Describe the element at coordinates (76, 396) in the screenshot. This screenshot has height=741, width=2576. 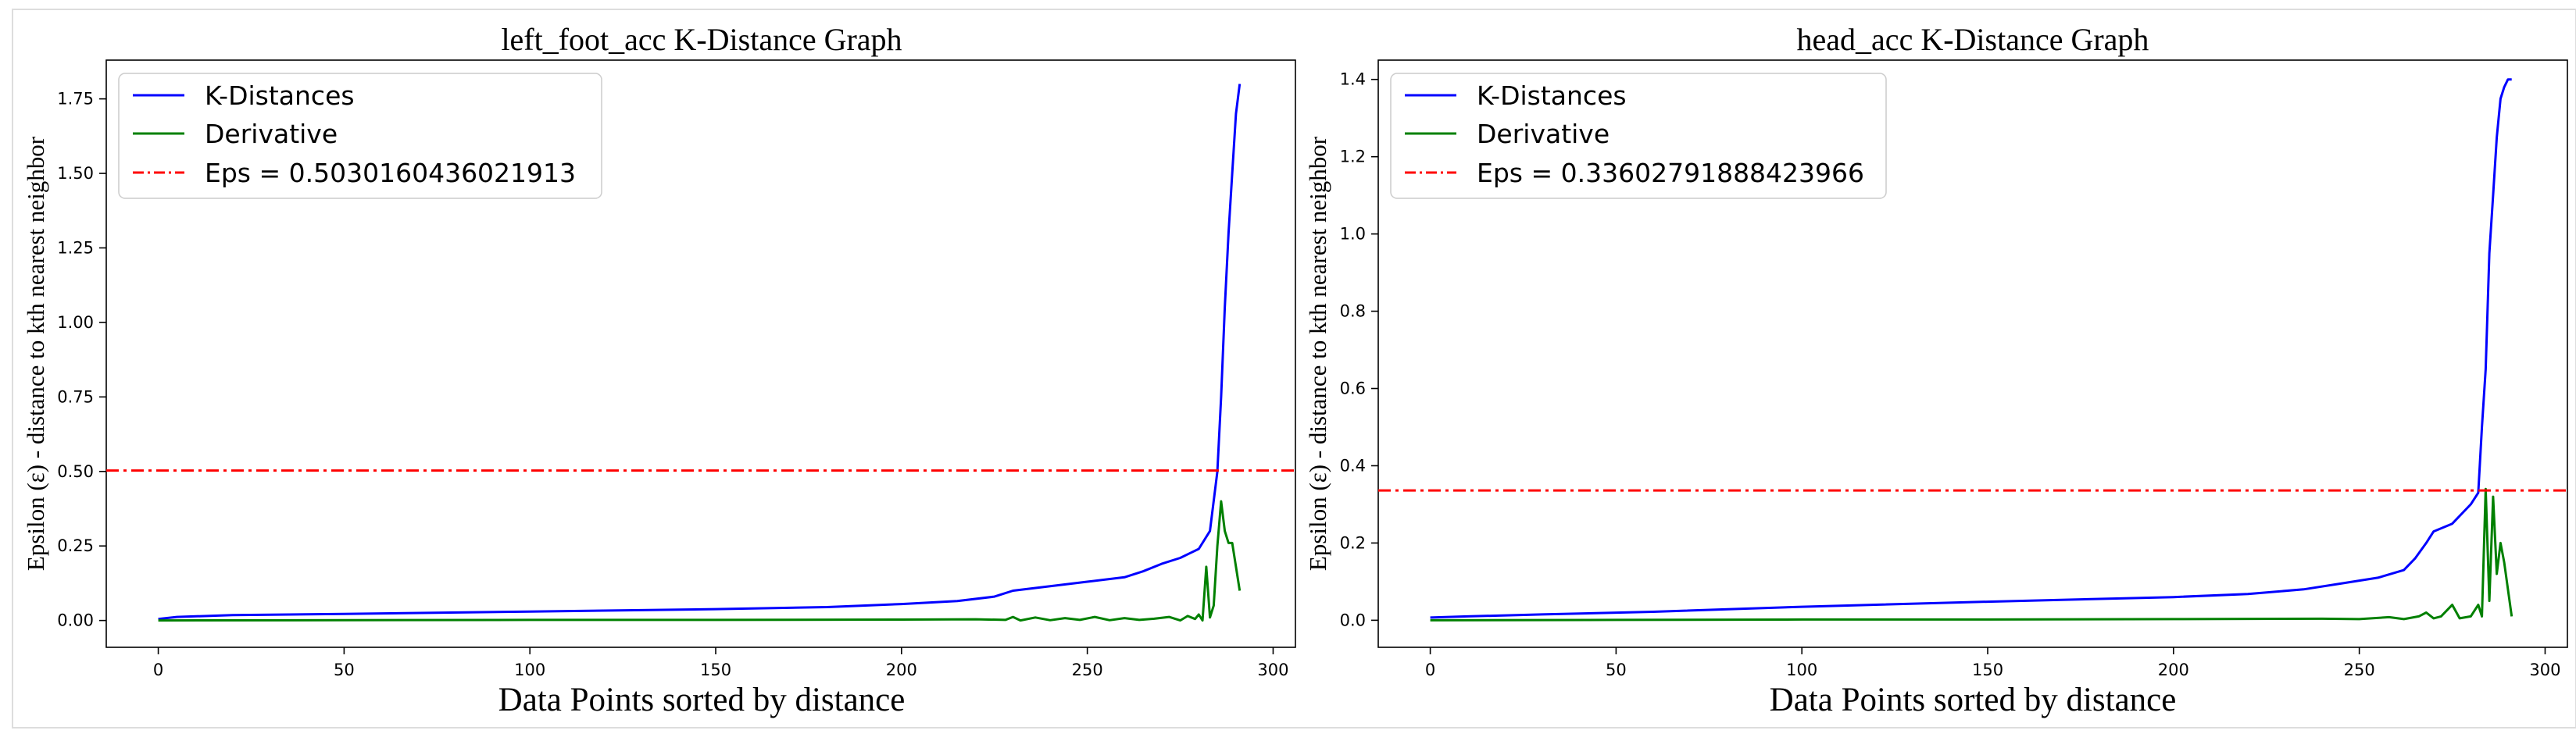
I see `y-tick-label: 0.75` at that location.